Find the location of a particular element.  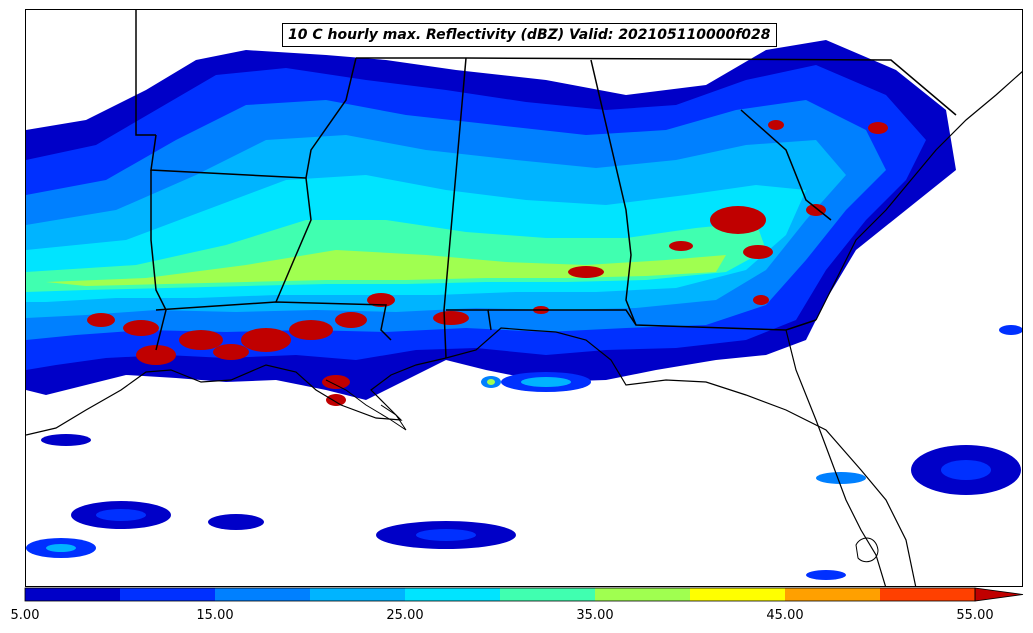

colorbar-extend-arrow is located at coordinates (999, 594).